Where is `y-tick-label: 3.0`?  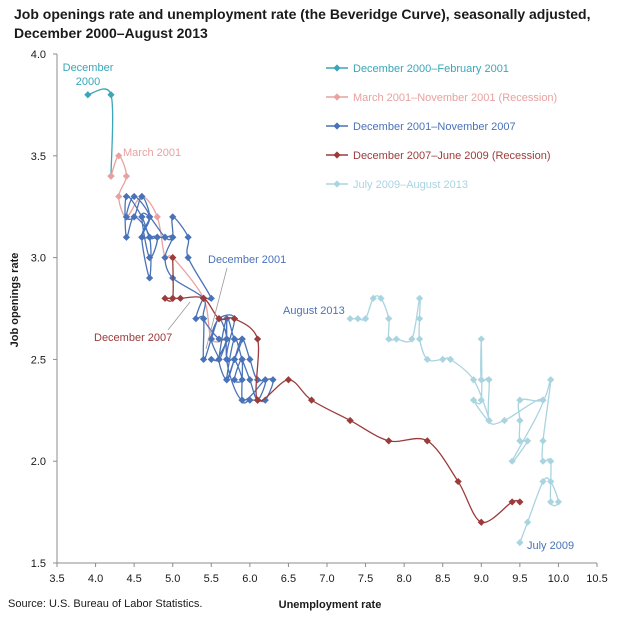 y-tick-label: 3.0 is located at coordinates (38, 259).